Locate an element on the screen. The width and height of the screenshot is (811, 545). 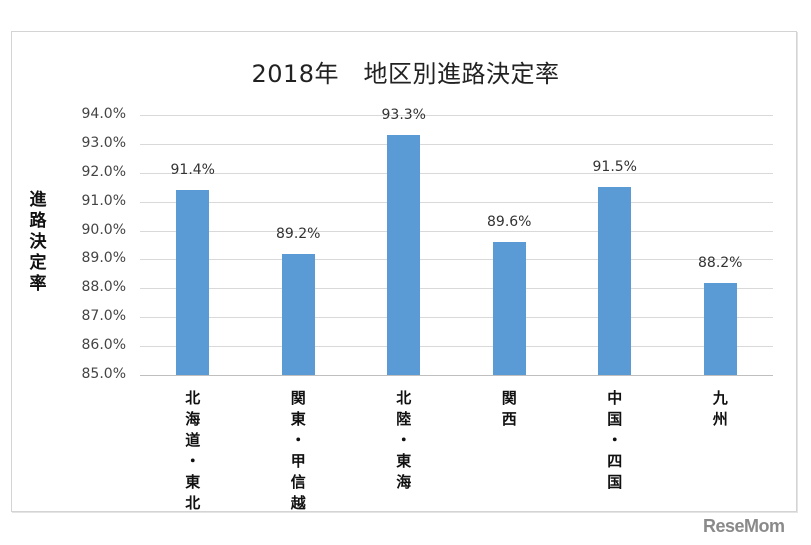
y-tick-label: 89.0% is located at coordinates (103, 258).